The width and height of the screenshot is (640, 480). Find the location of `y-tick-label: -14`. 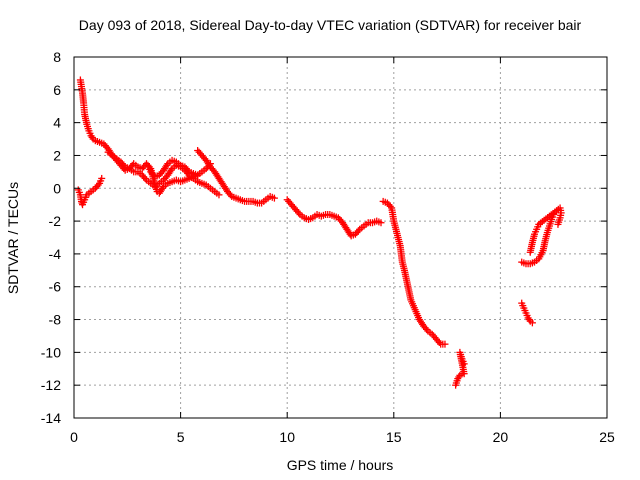

y-tick-label: -14 is located at coordinates (51, 418).